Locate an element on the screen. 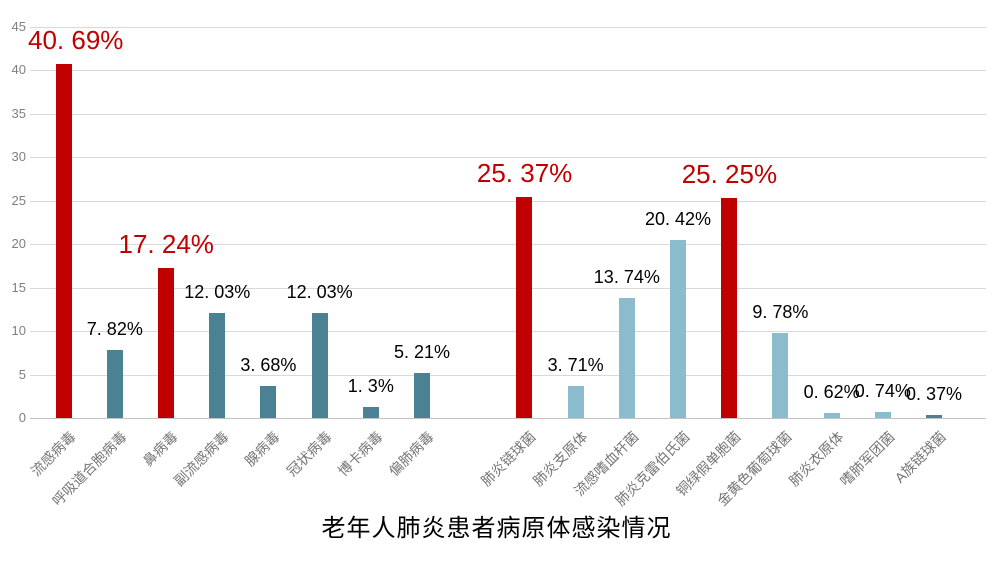  bar-value-label: 3. 71% is located at coordinates (575, 364).